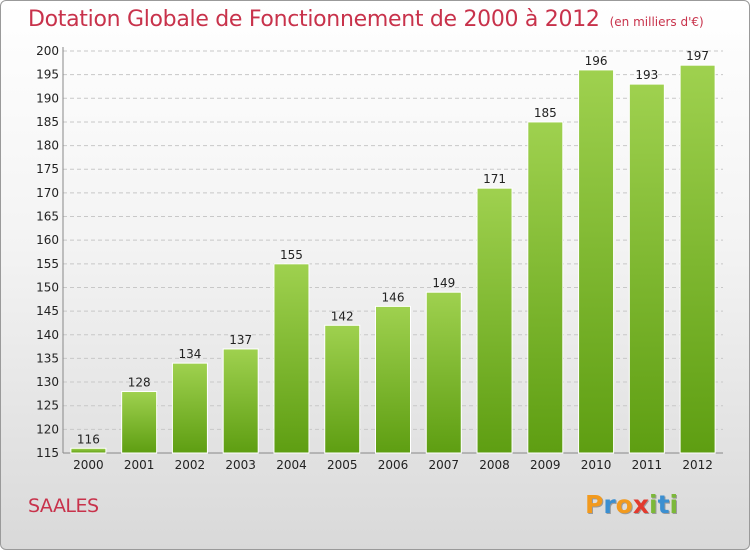 The height and width of the screenshot is (550, 750). Describe the element at coordinates (393, 297) in the screenshot. I see `data-label: 146` at that location.